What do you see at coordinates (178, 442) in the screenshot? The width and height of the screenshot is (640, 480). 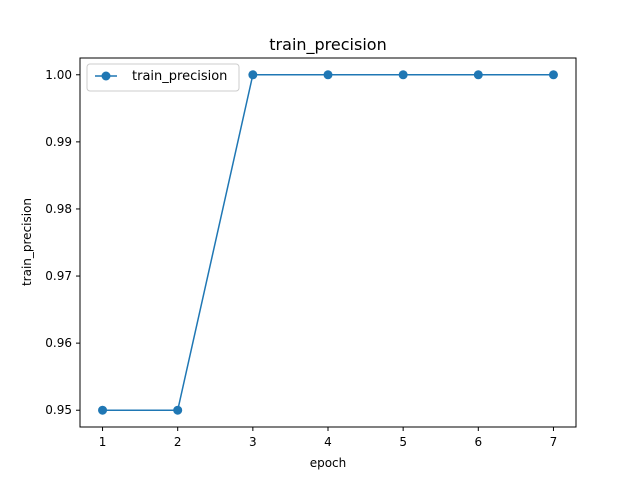 I see `x-tick-label: 2` at bounding box center [178, 442].